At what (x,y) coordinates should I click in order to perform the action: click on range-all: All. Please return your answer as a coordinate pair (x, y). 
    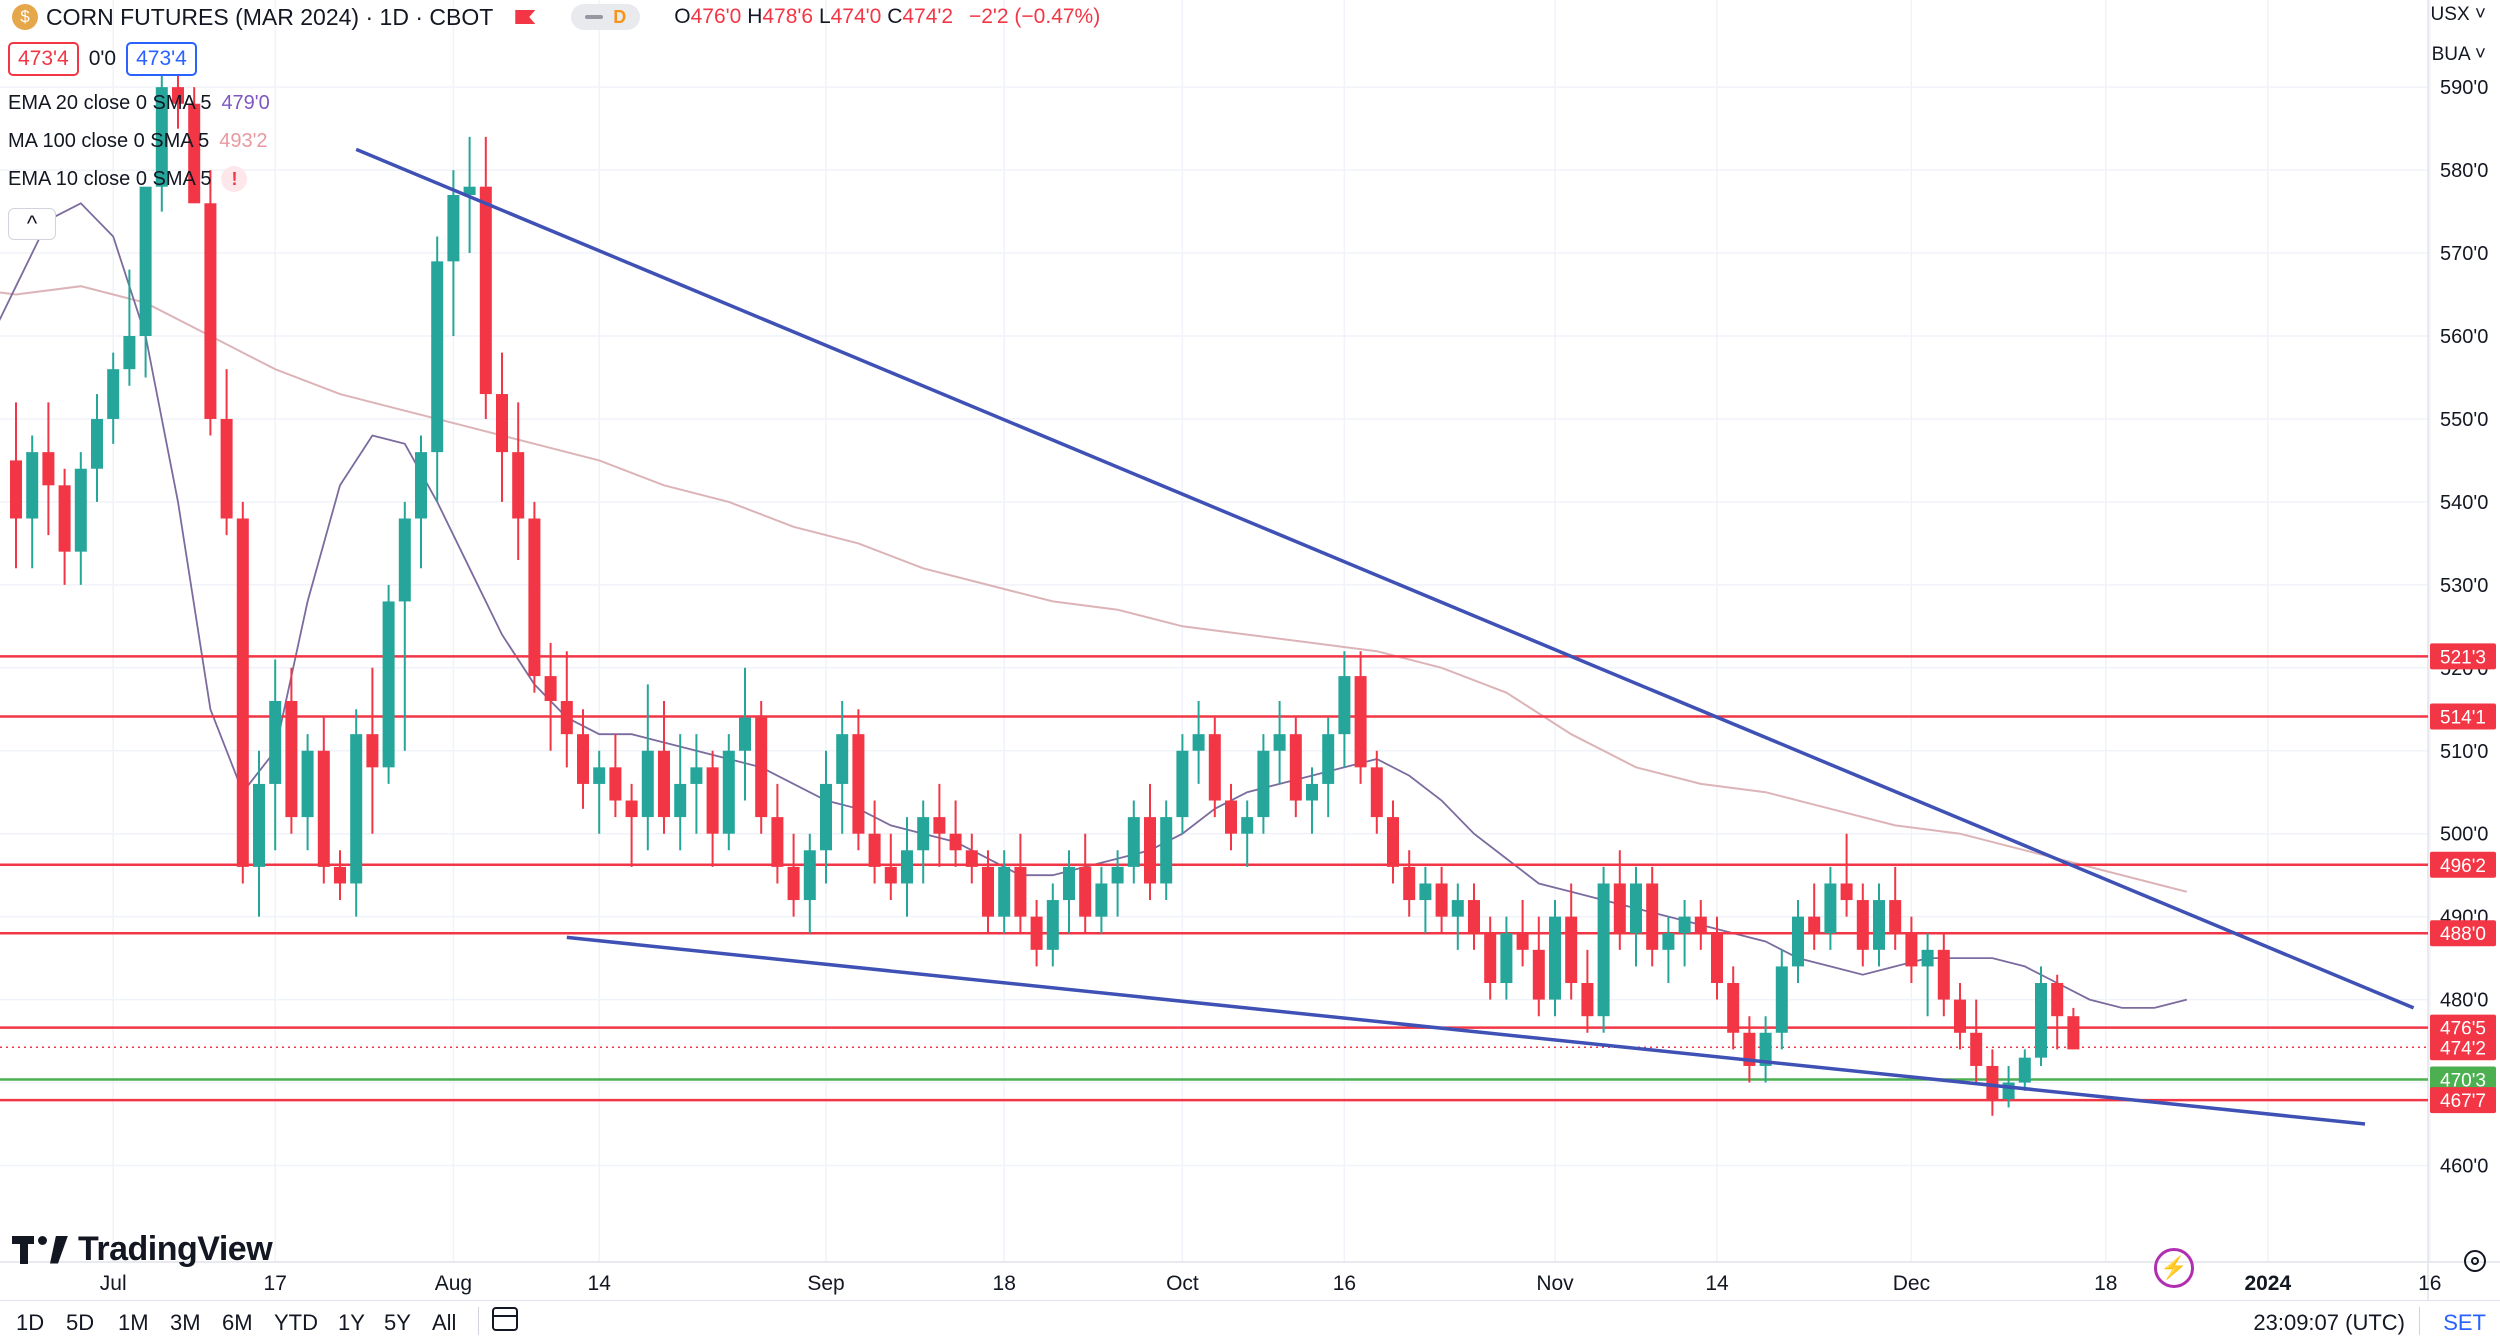
    Looking at the image, I should click on (444, 1322).